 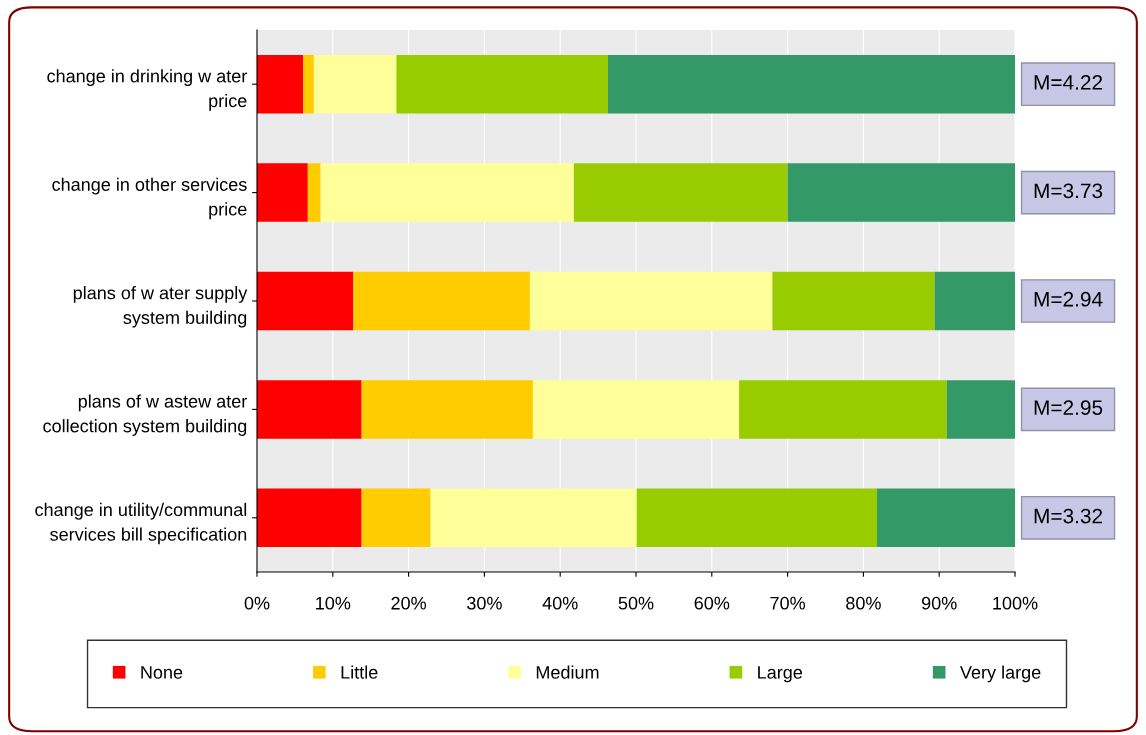 What do you see at coordinates (145, 415) in the screenshot?
I see `y-tick-label: plans of w astew ater collection system building` at bounding box center [145, 415].